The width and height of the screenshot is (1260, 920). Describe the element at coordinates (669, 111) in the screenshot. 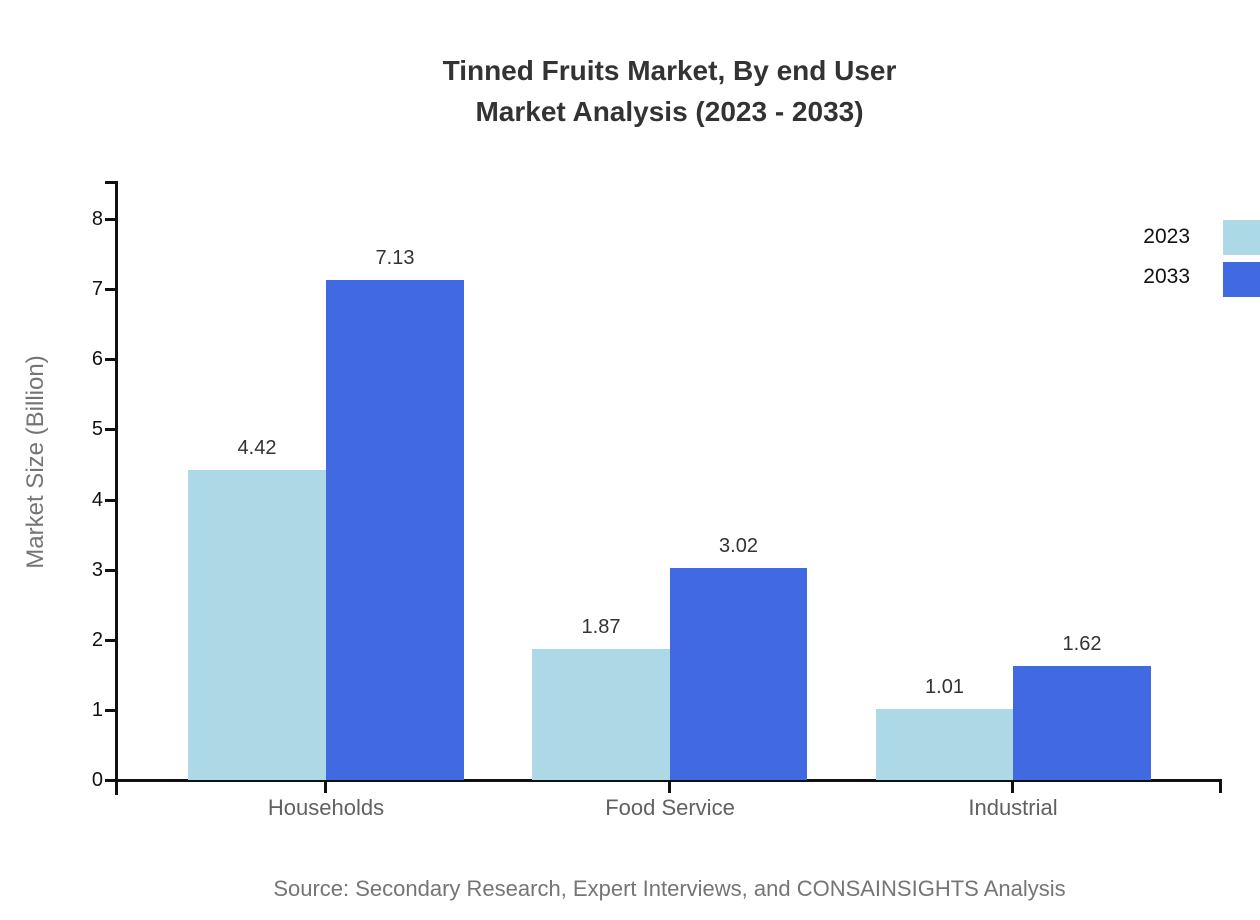

I see `chart-title-line2: Market Analysis (2023 - 2033)` at that location.